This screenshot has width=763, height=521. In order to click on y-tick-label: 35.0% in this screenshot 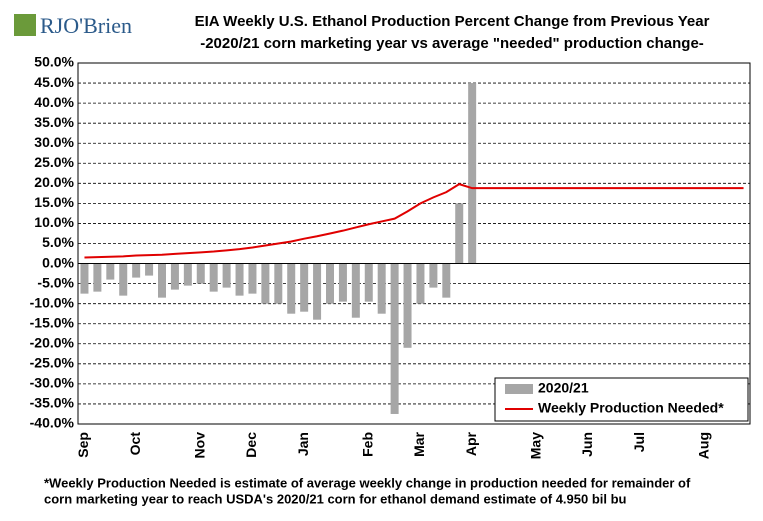, I will do `click(54, 122)`.